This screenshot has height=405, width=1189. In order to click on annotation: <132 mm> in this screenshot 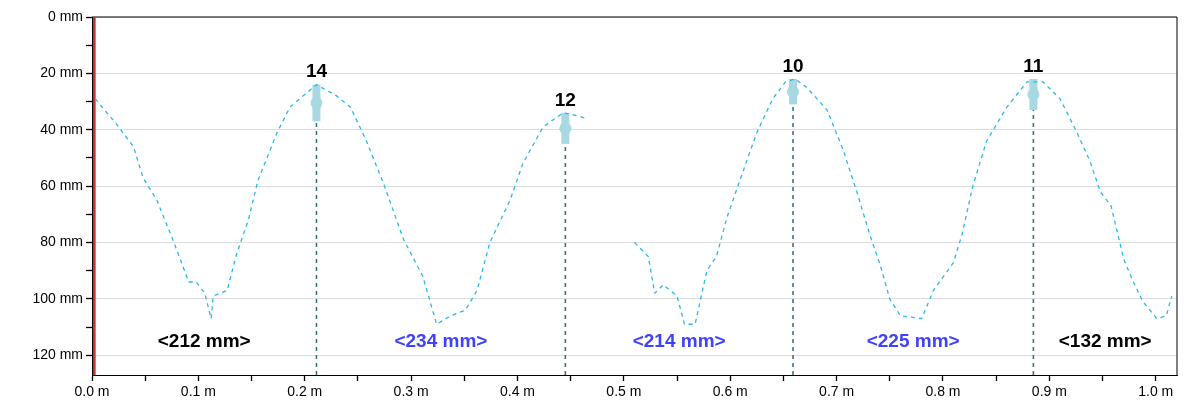, I will do `click(1105, 341)`.